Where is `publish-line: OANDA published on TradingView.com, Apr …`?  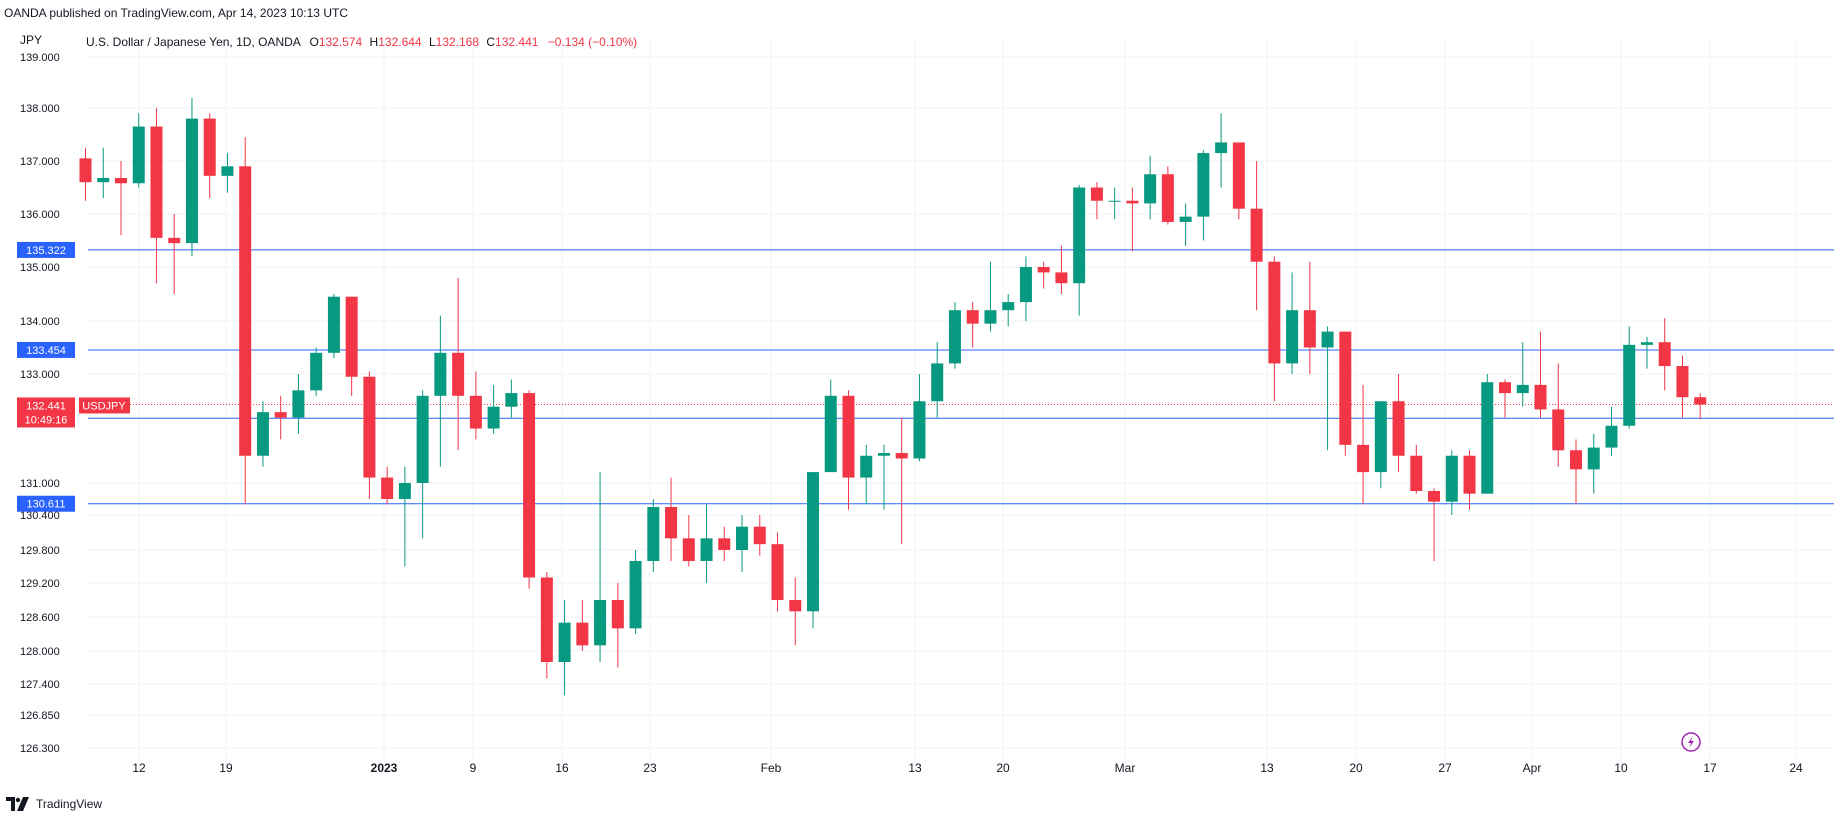
publish-line: OANDA published on TradingView.com, Apr … is located at coordinates (176, 13).